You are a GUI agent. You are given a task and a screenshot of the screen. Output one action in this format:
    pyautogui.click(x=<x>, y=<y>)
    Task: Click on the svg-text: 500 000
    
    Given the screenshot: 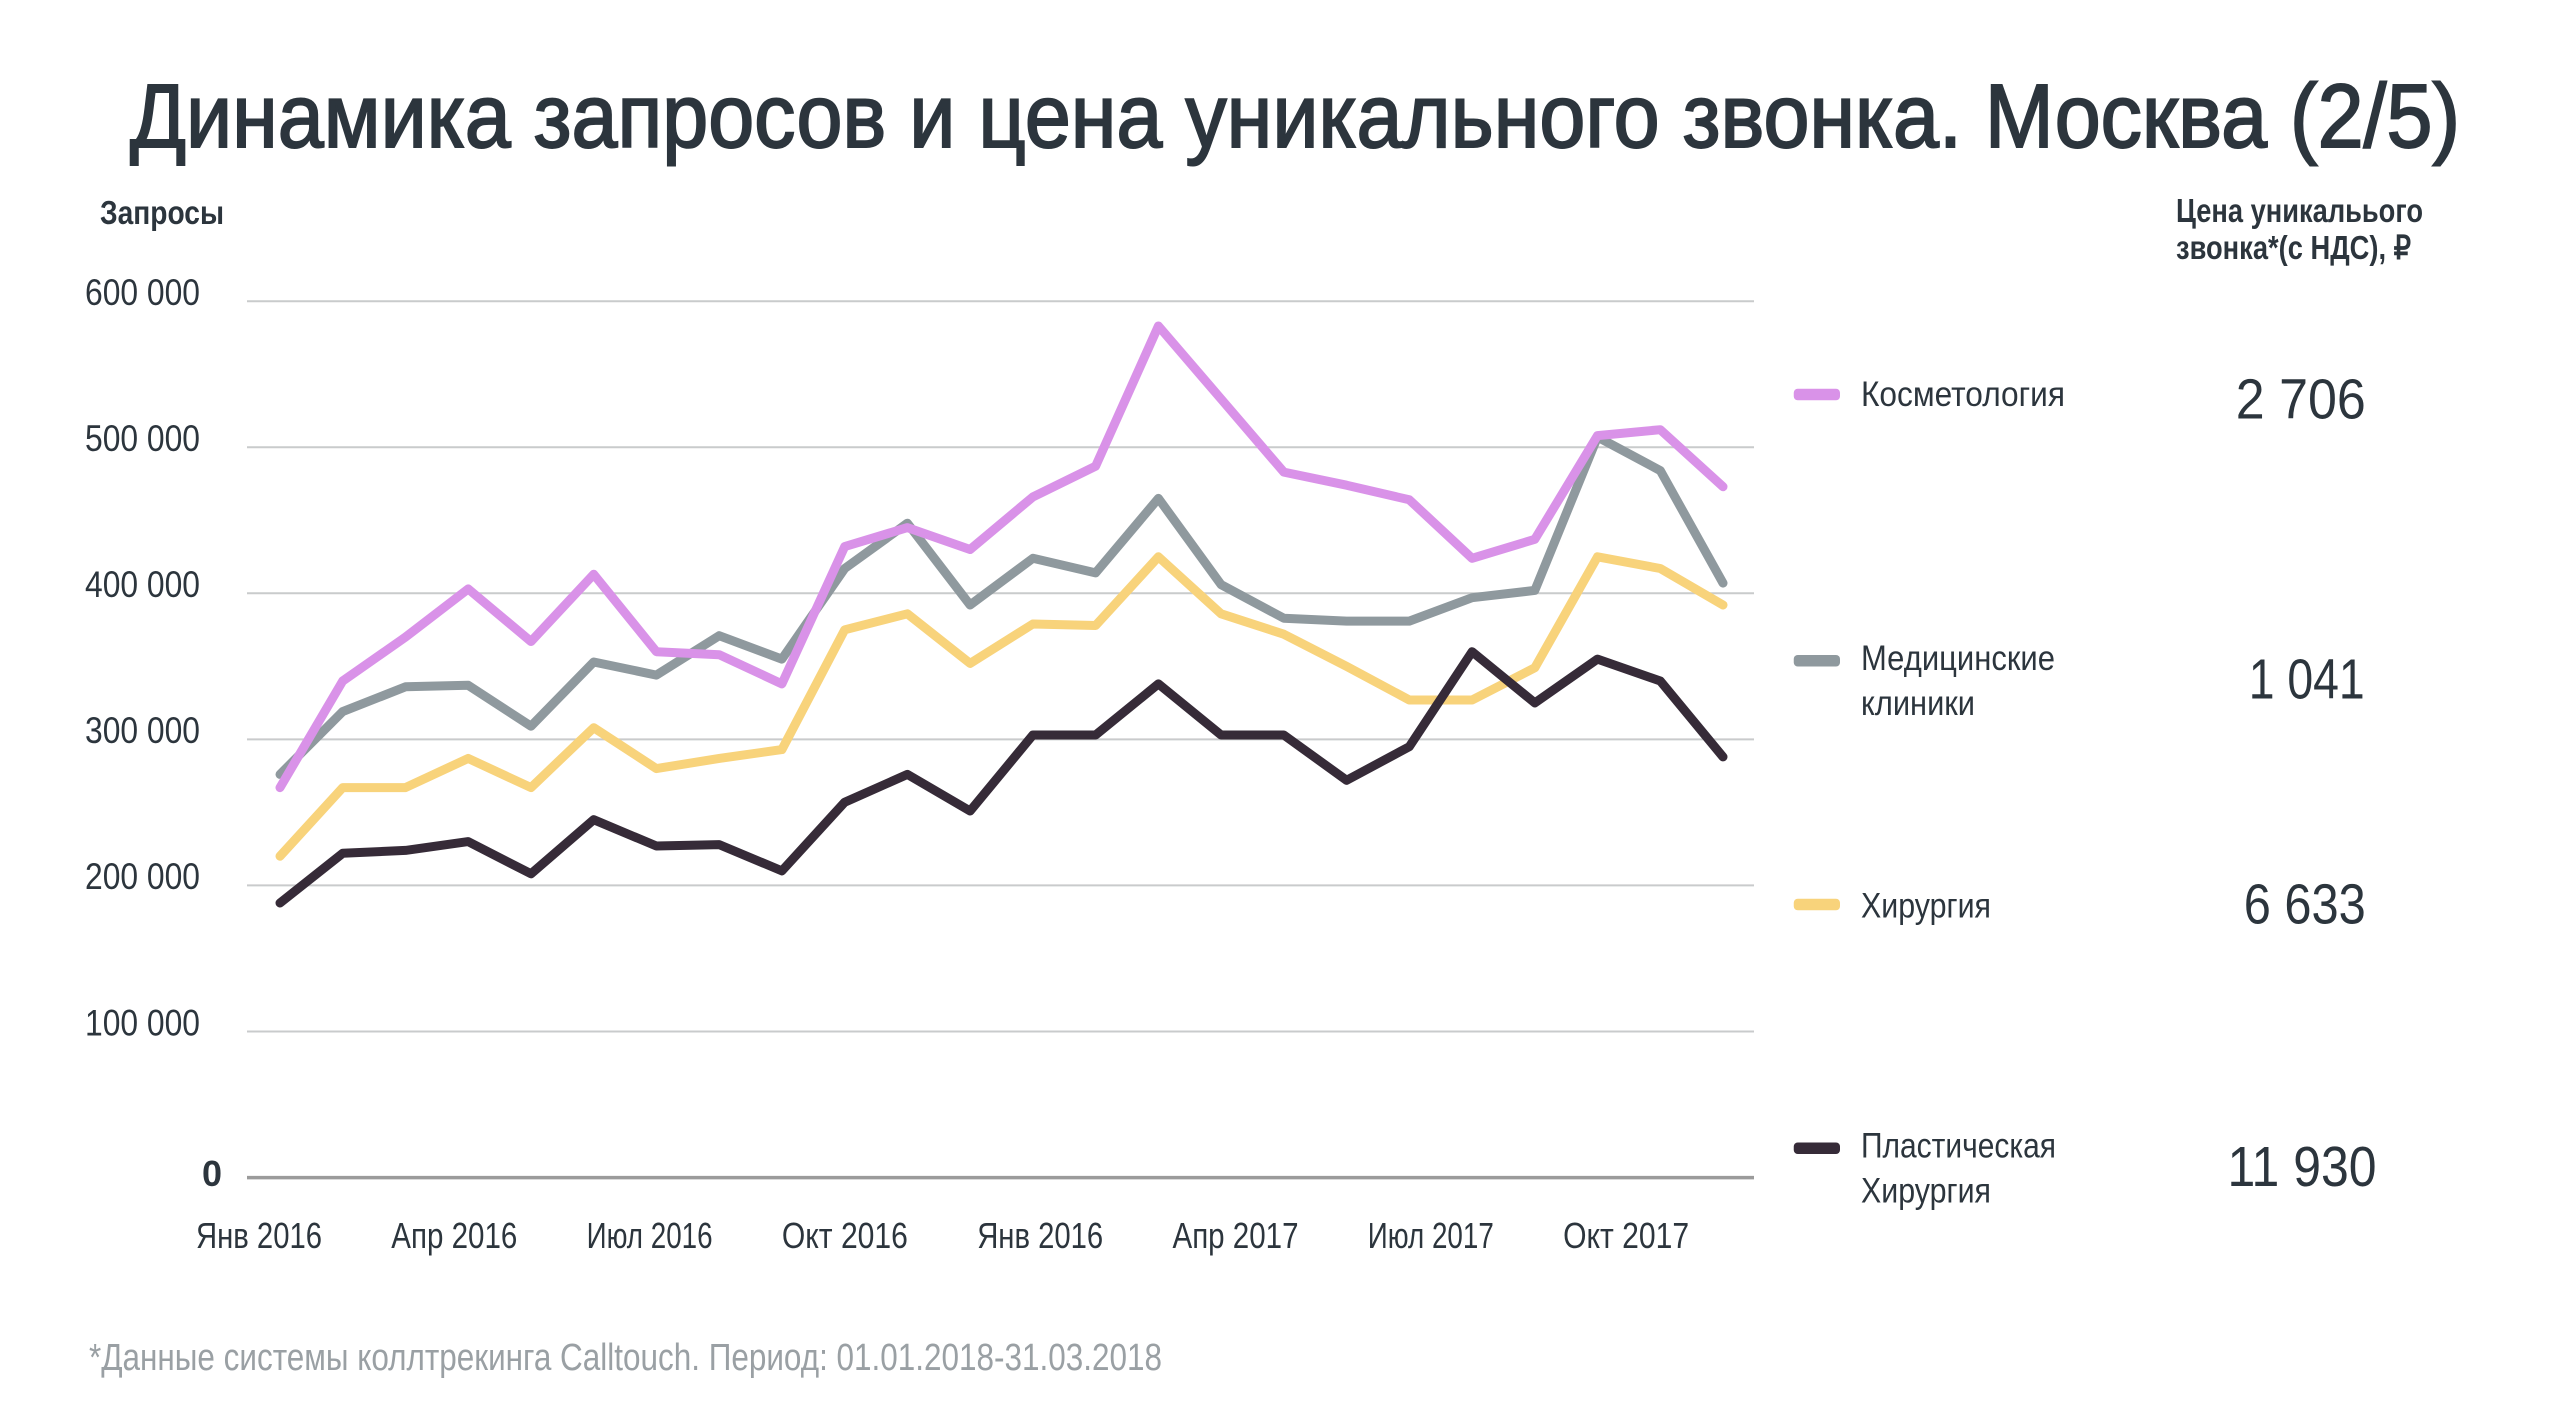 What is the action you would take?
    pyautogui.click(x=142, y=438)
    